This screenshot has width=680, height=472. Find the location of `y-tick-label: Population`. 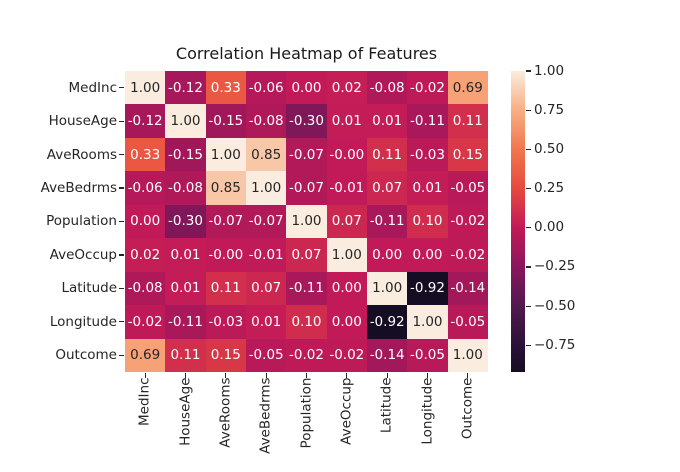

y-tick-label: Population is located at coordinates (81, 221).